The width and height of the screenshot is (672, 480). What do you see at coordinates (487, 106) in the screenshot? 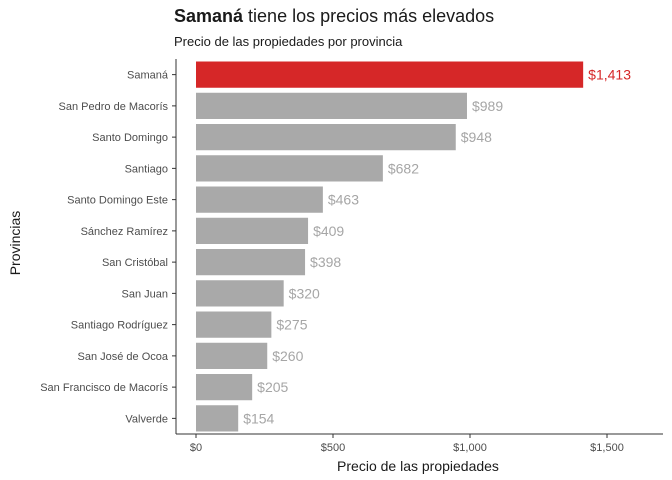
I see `data-label: $989` at bounding box center [487, 106].